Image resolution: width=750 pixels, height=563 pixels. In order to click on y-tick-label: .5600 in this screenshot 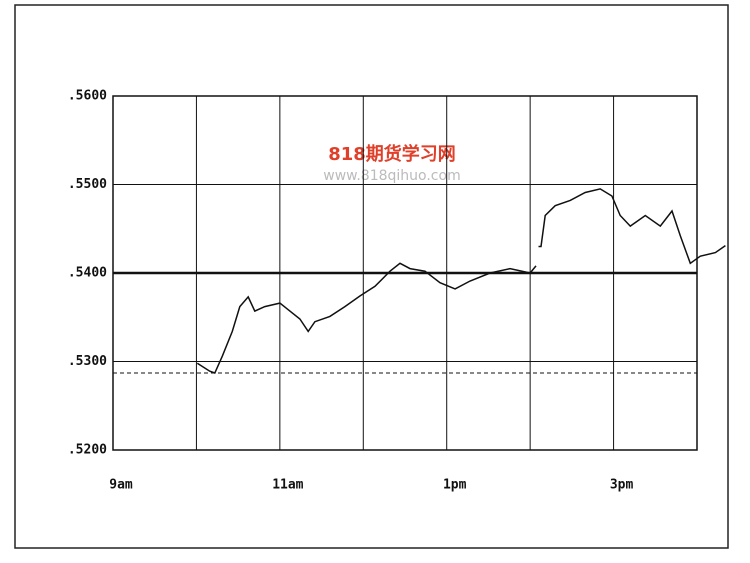, I will do `click(87, 96)`.